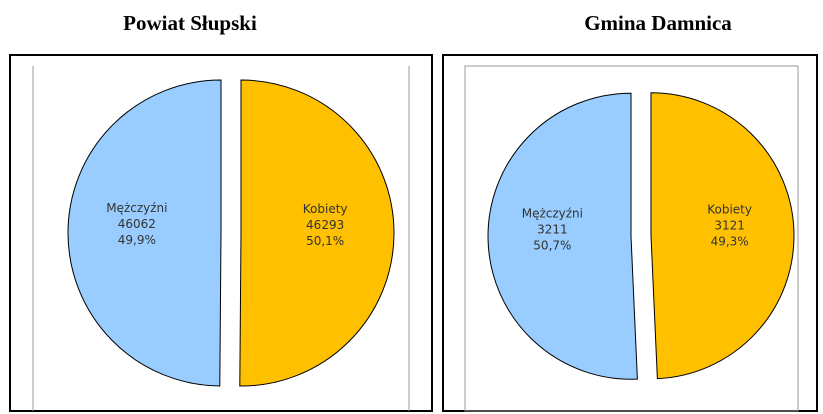  What do you see at coordinates (658, 23) in the screenshot?
I see `chart-title: Gmina Damnica` at bounding box center [658, 23].